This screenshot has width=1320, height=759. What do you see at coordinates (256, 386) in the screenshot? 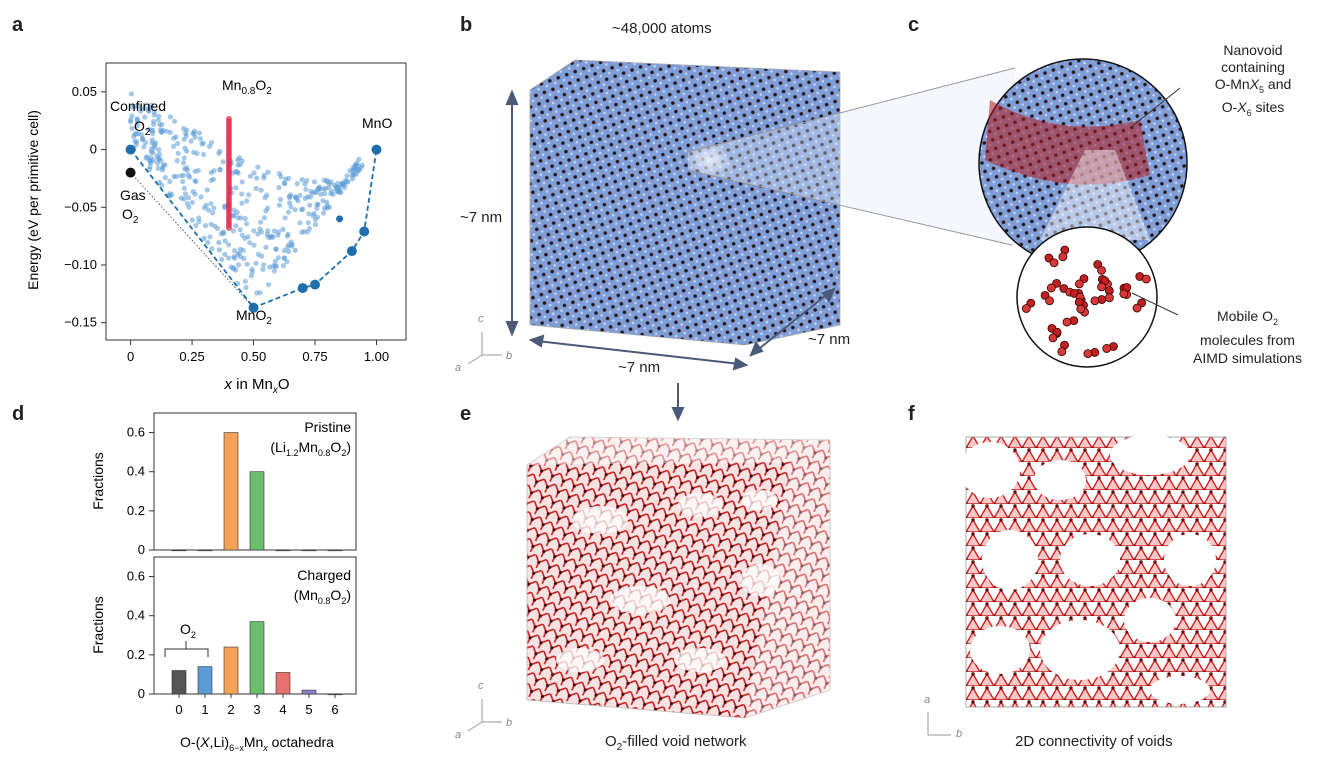
I see `chart-a-xlabel: x in MnxO` at bounding box center [256, 386].